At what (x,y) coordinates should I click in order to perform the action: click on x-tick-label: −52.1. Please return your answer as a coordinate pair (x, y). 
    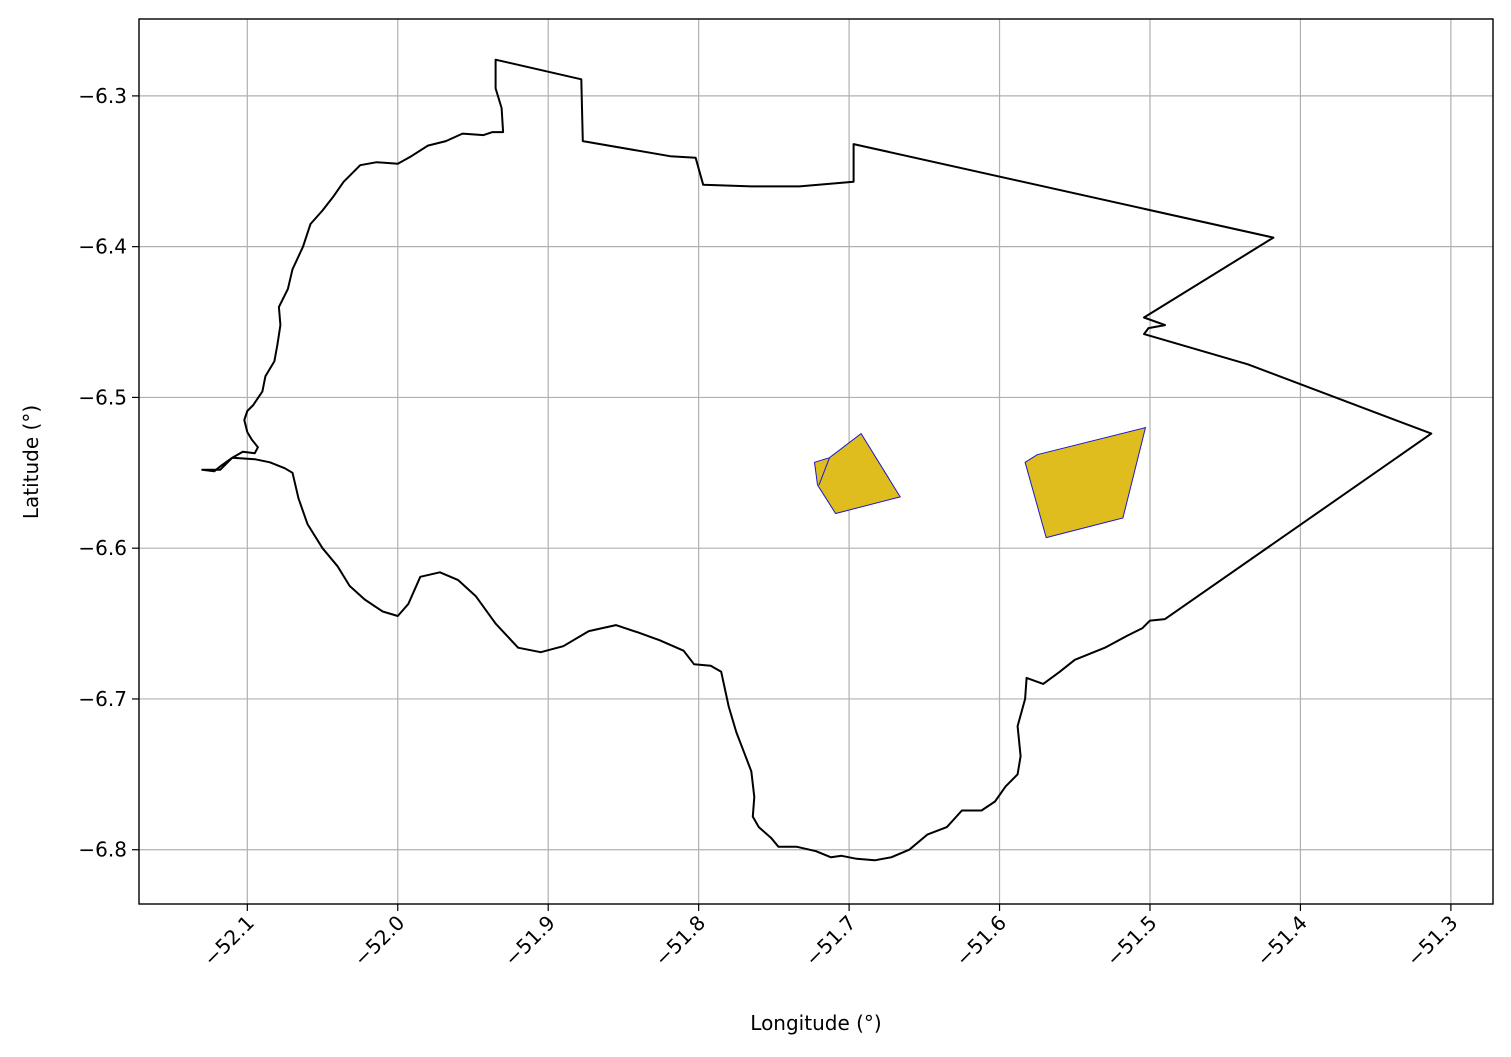
    Looking at the image, I should click on (229, 941).